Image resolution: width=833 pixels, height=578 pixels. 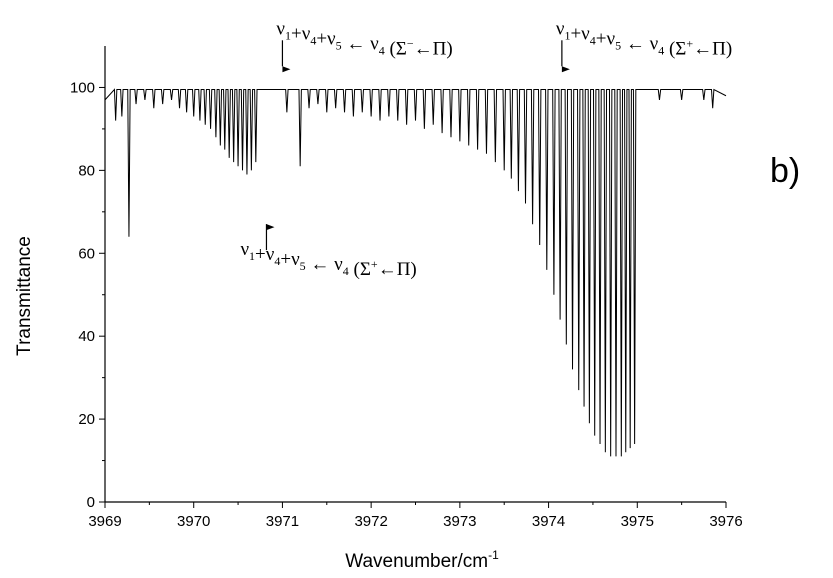 I want to click on y-tick-label: 100, so click(x=82, y=87).